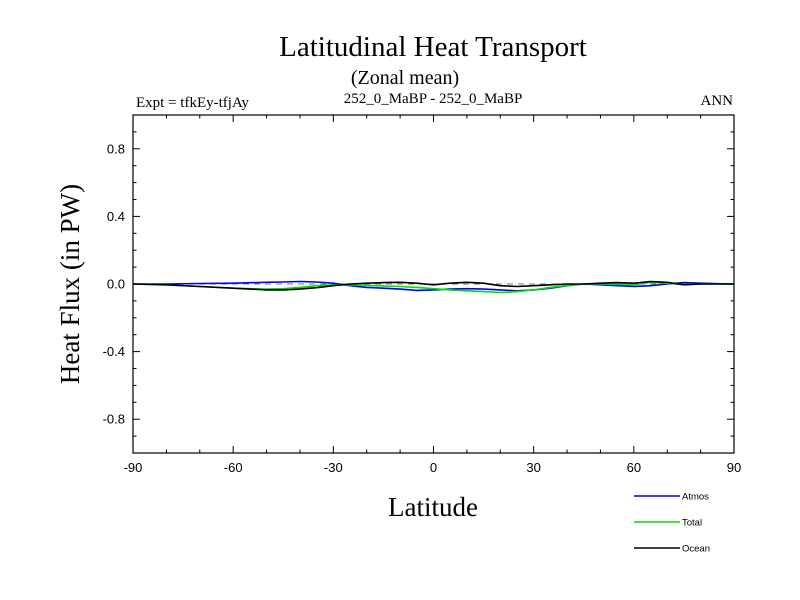 The width and height of the screenshot is (800, 600). Describe the element at coordinates (192, 103) in the screenshot. I see `experiment-label: Expt = tfkEy-tfjAy` at that location.